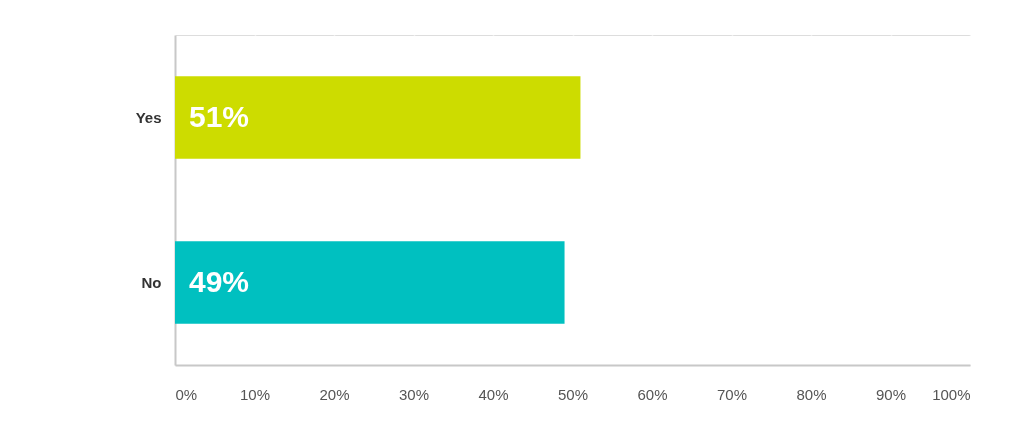  What do you see at coordinates (652, 394) in the screenshot?
I see `x-tick-label: 60%` at bounding box center [652, 394].